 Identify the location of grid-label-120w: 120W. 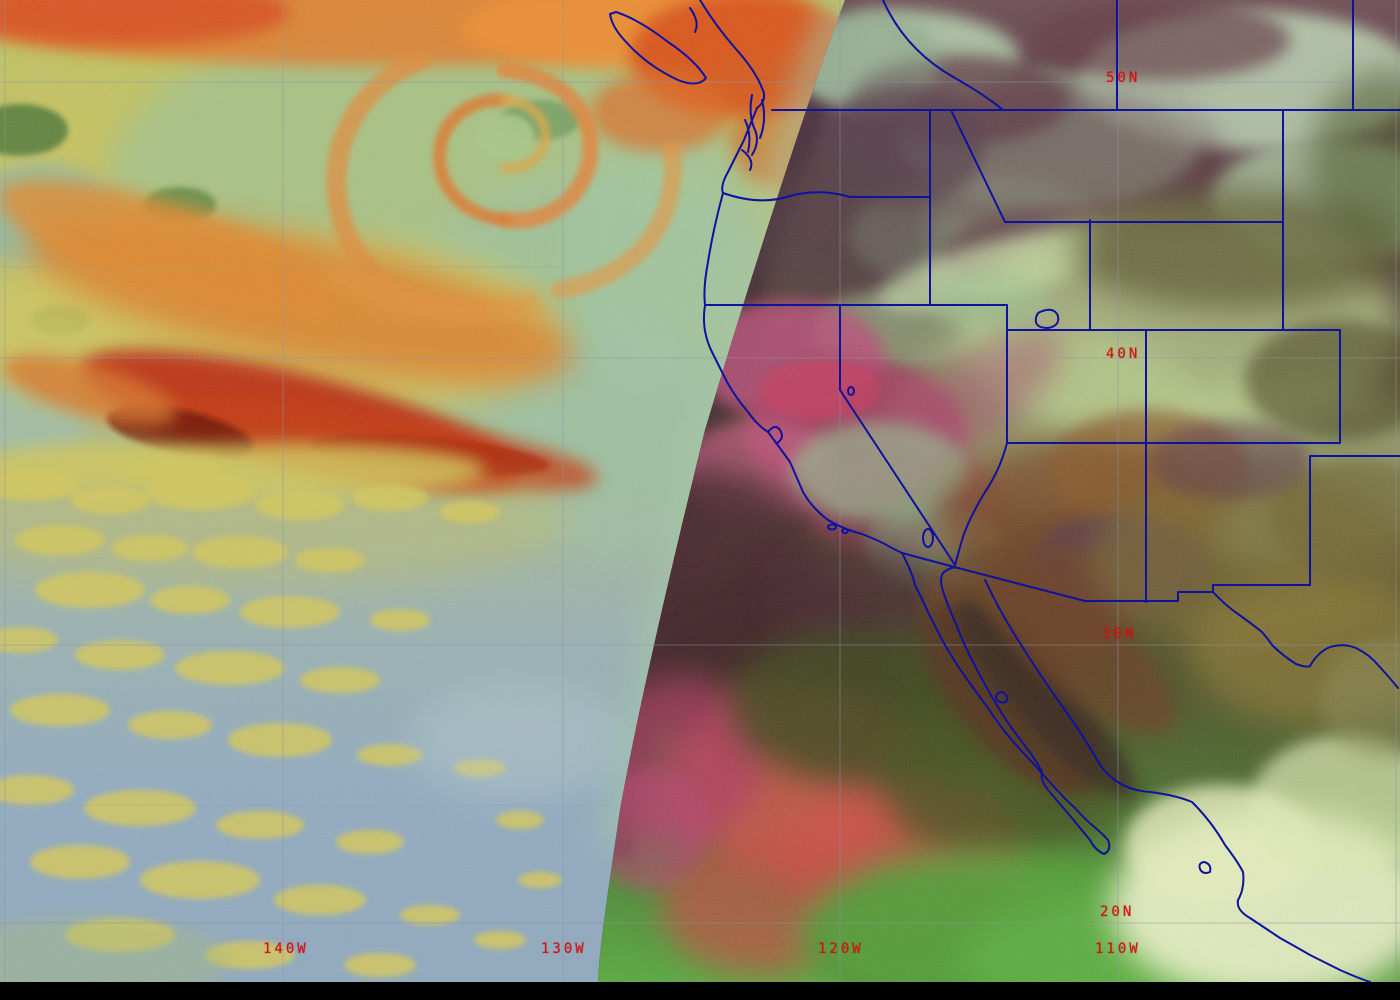
(841, 949).